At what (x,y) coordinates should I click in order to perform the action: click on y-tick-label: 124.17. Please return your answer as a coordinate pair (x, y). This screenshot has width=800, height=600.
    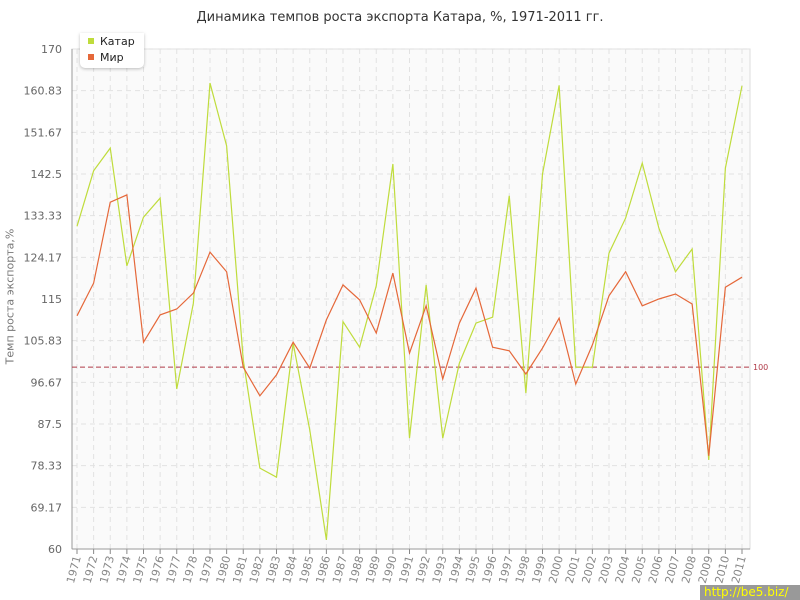
    Looking at the image, I should click on (43, 257).